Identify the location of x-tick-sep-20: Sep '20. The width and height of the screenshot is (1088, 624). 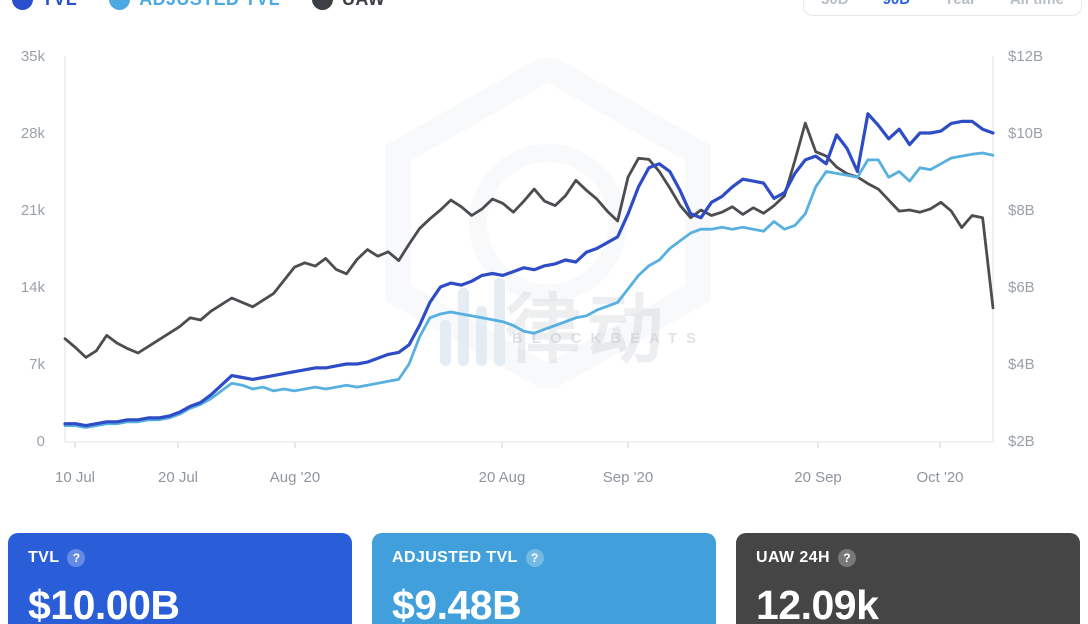
(628, 477).